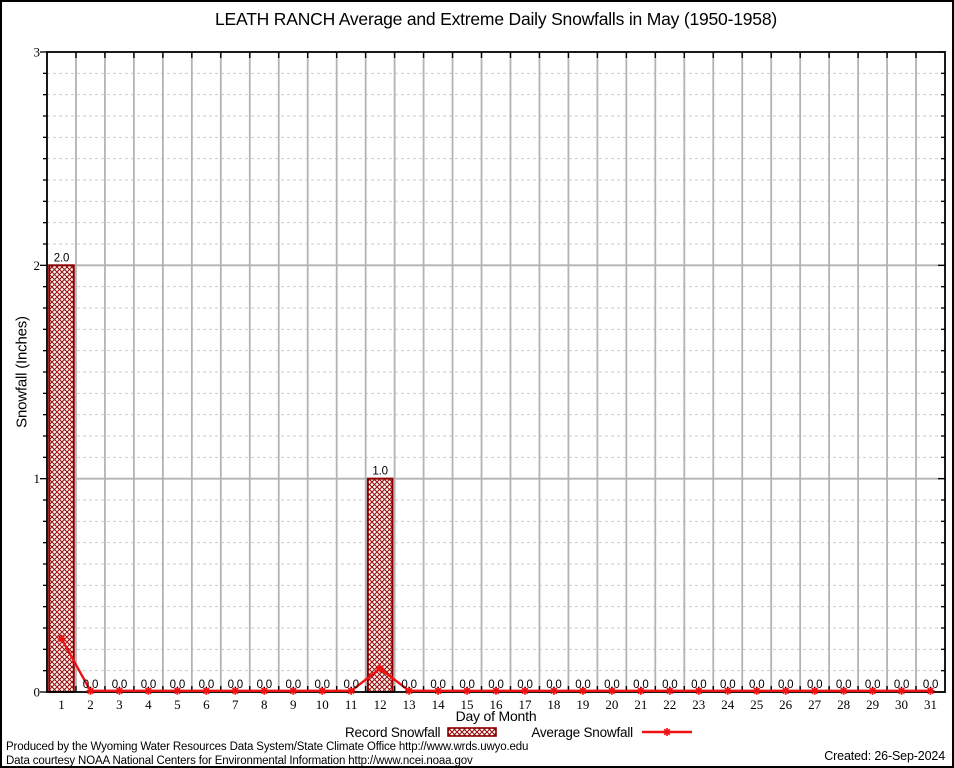 The width and height of the screenshot is (954, 768). What do you see at coordinates (496, 716) in the screenshot?
I see `x-axis-label: Day of Month` at bounding box center [496, 716].